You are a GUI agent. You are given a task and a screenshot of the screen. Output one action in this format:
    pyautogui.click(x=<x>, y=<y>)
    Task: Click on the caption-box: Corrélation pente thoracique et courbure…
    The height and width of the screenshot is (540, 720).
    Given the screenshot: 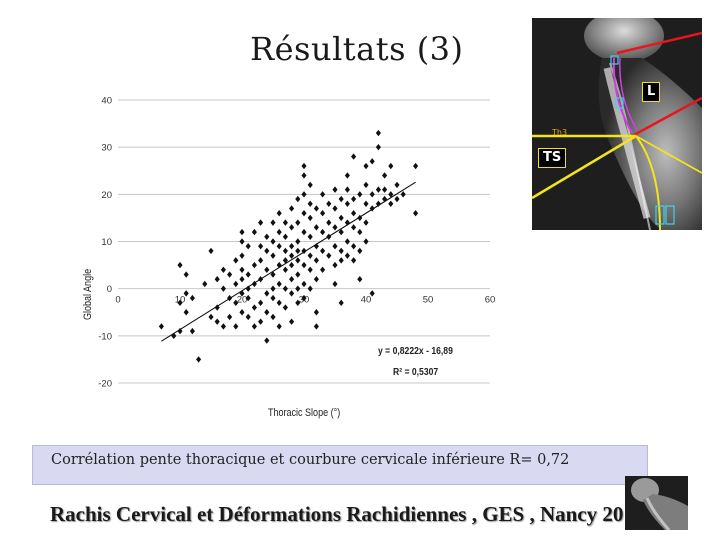 What is the action you would take?
    pyautogui.click(x=340, y=465)
    